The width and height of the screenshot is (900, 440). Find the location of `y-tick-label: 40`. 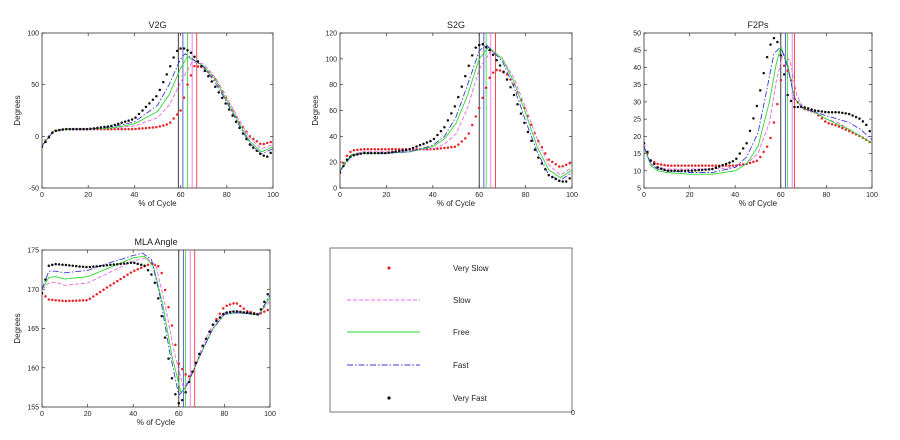

y-tick-label: 40 is located at coordinates (333, 137).